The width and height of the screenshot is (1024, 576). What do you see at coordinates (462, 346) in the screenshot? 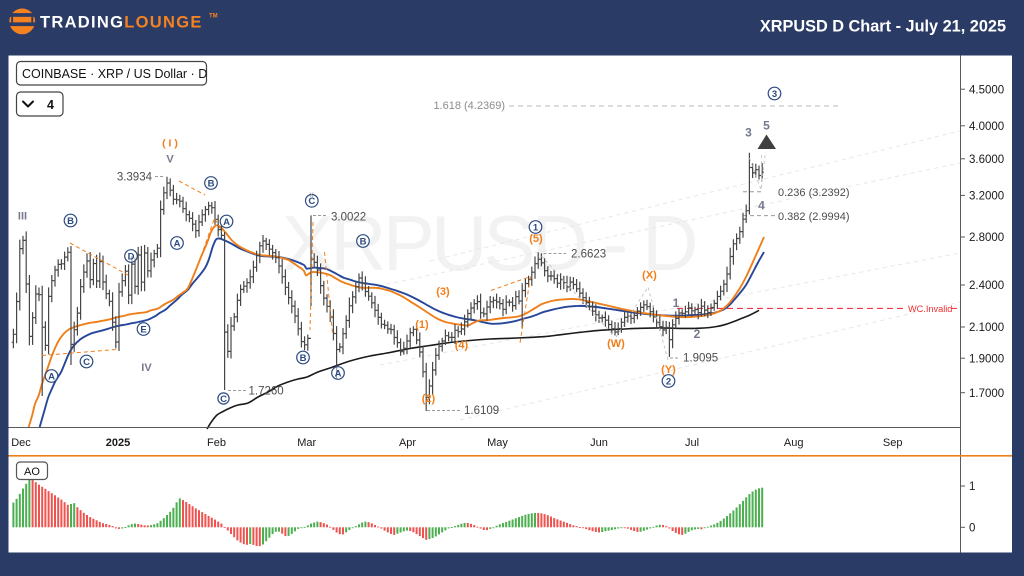
I see `svg-text: (4)` at bounding box center [462, 346].